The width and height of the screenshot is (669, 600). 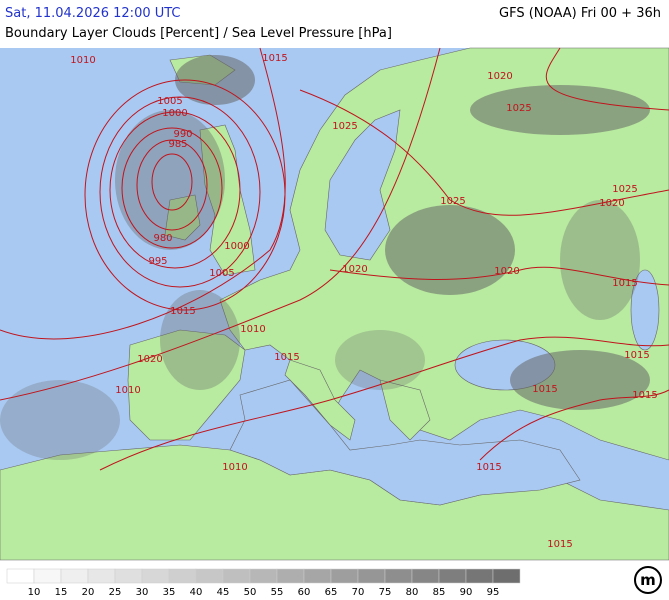 What do you see at coordinates (466, 592) in the screenshot?
I see `legend-label: 90` at bounding box center [466, 592].